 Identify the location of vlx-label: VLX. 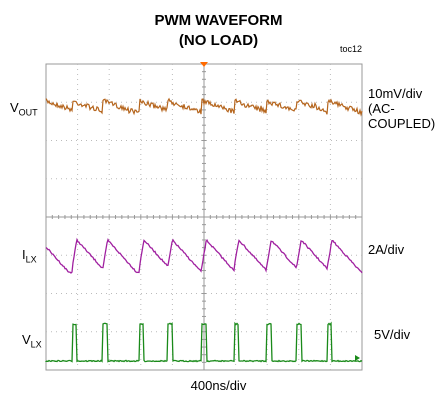
(32, 341).